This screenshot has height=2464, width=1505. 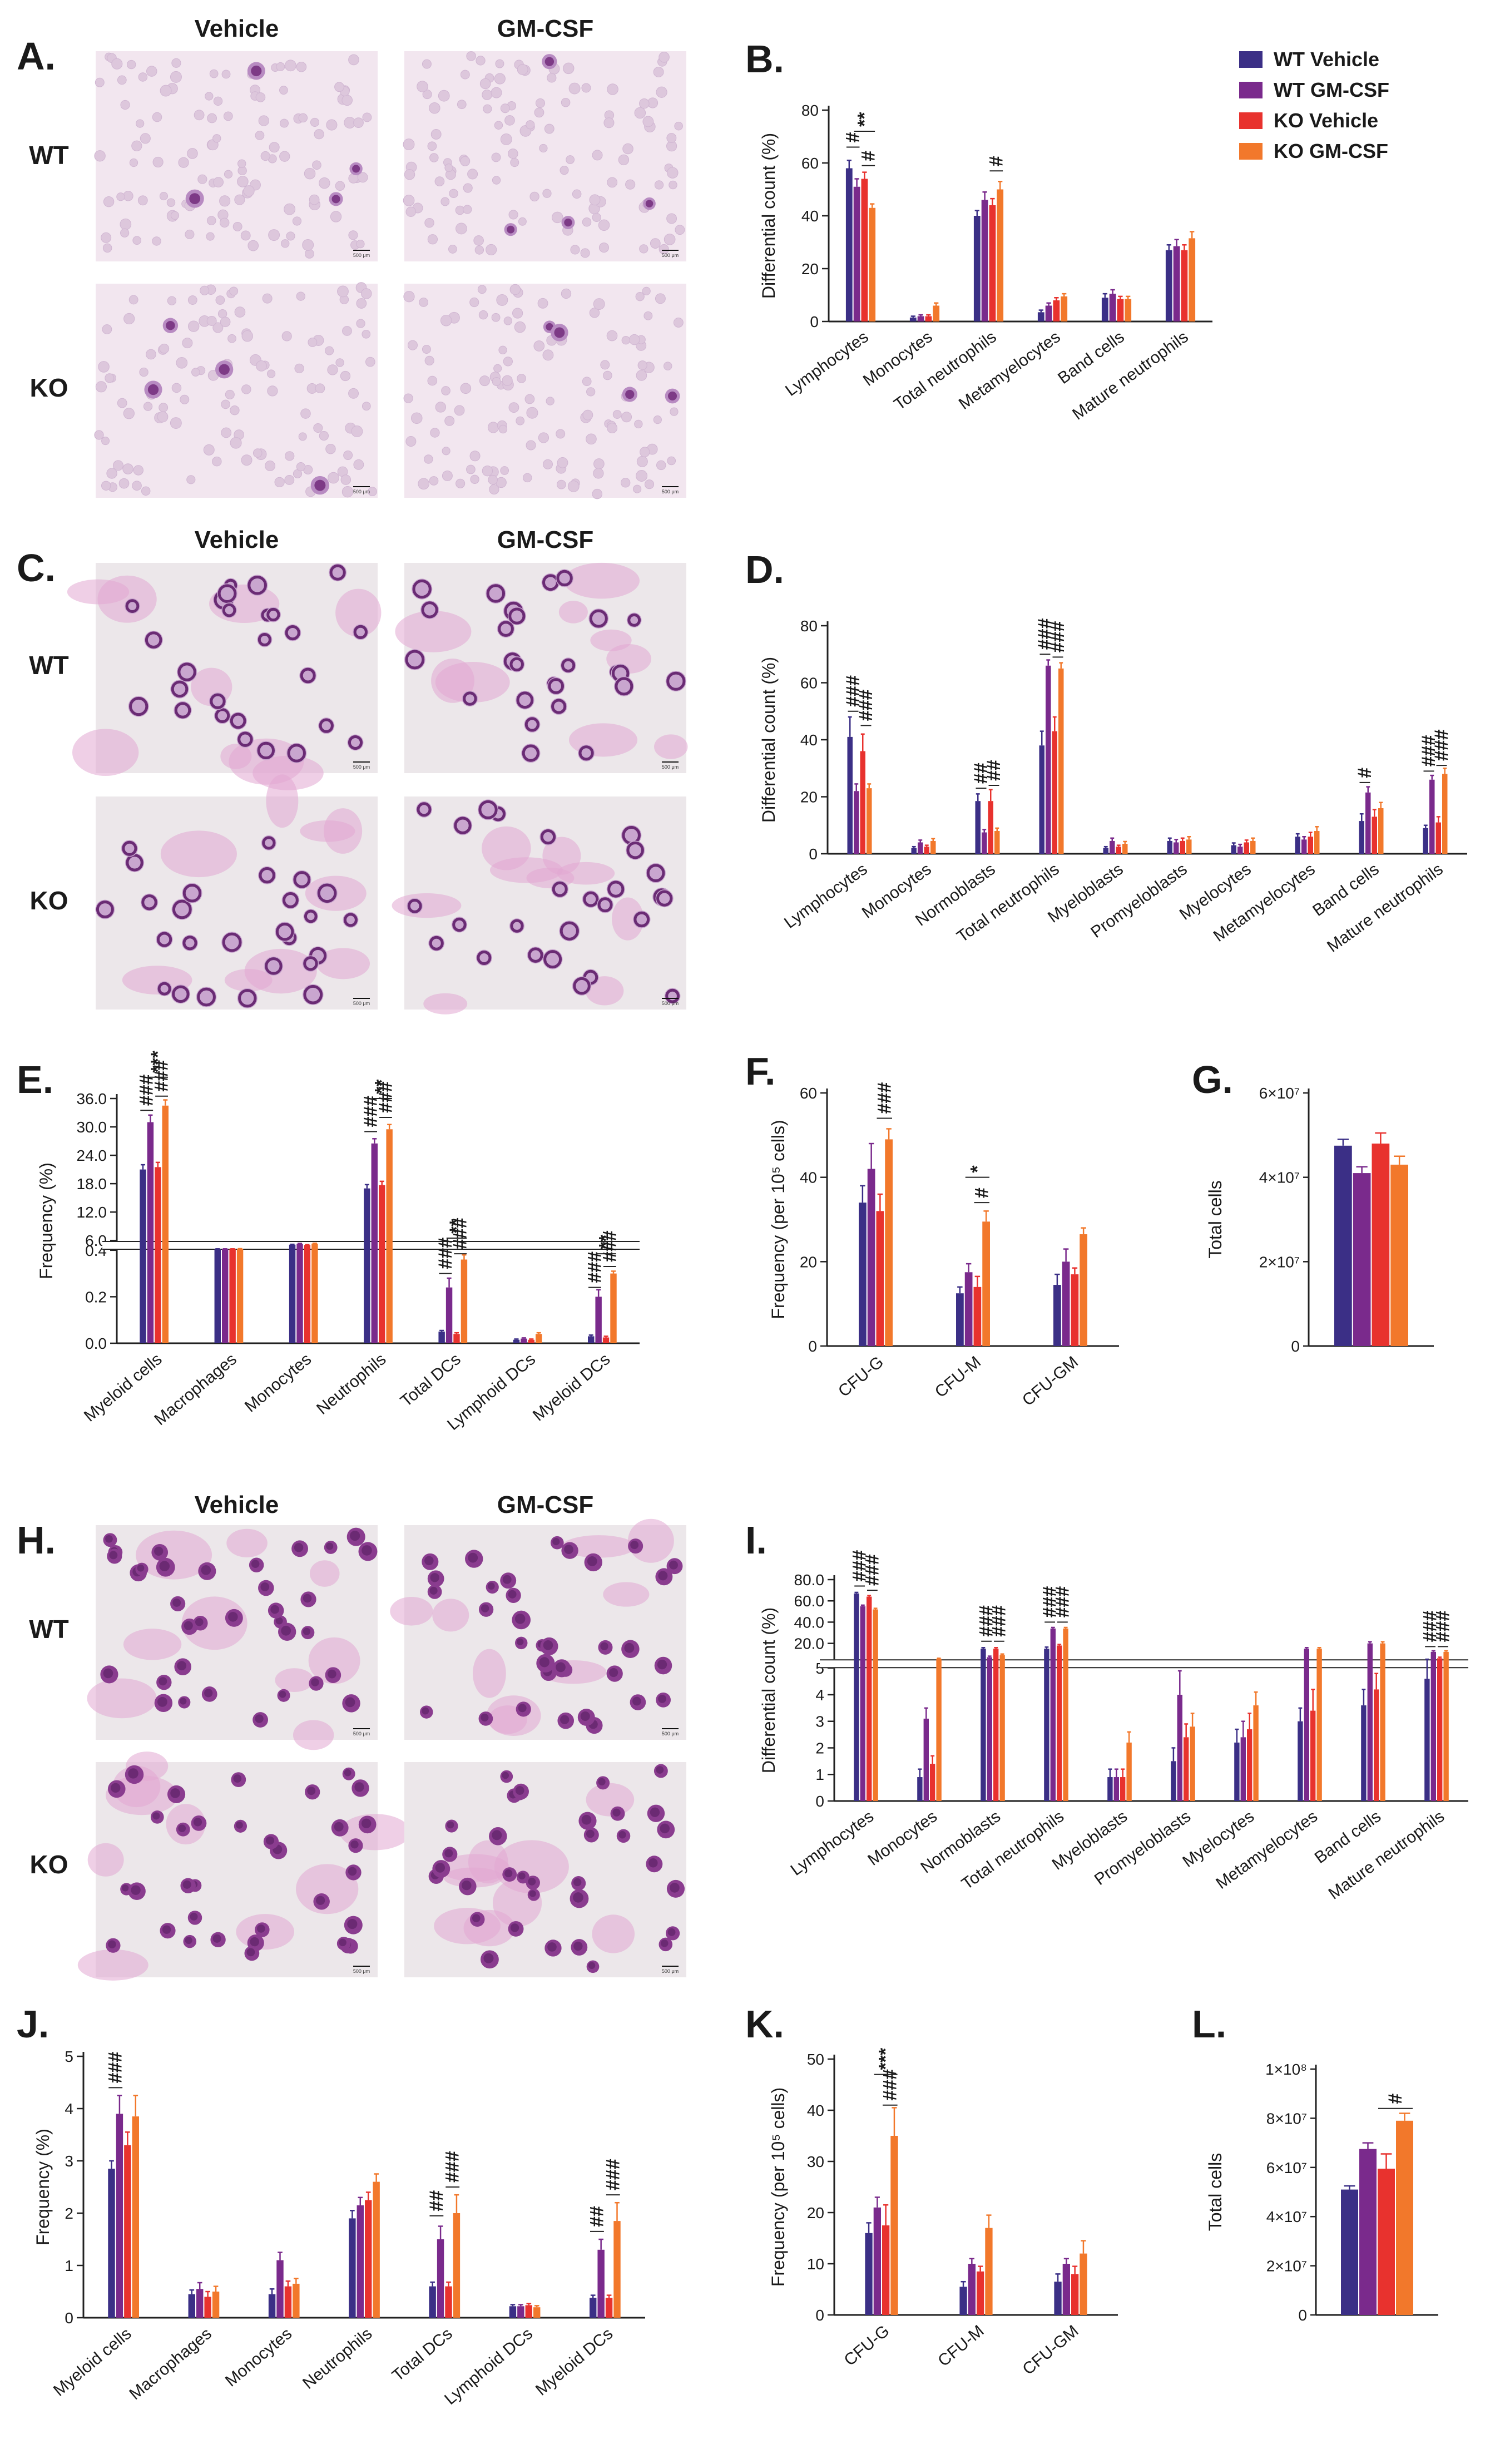 I want to click on significance-label: ##, so click(x=982, y=774).